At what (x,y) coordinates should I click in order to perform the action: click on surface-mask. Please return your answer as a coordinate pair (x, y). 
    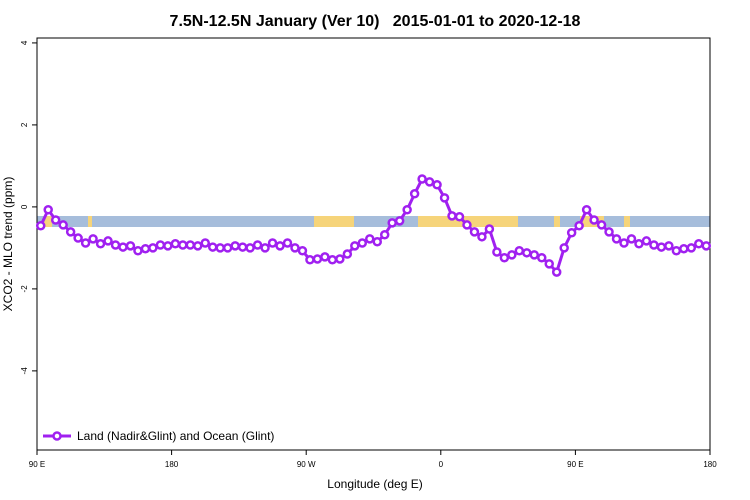
    Looking at the image, I should click on (373, 221).